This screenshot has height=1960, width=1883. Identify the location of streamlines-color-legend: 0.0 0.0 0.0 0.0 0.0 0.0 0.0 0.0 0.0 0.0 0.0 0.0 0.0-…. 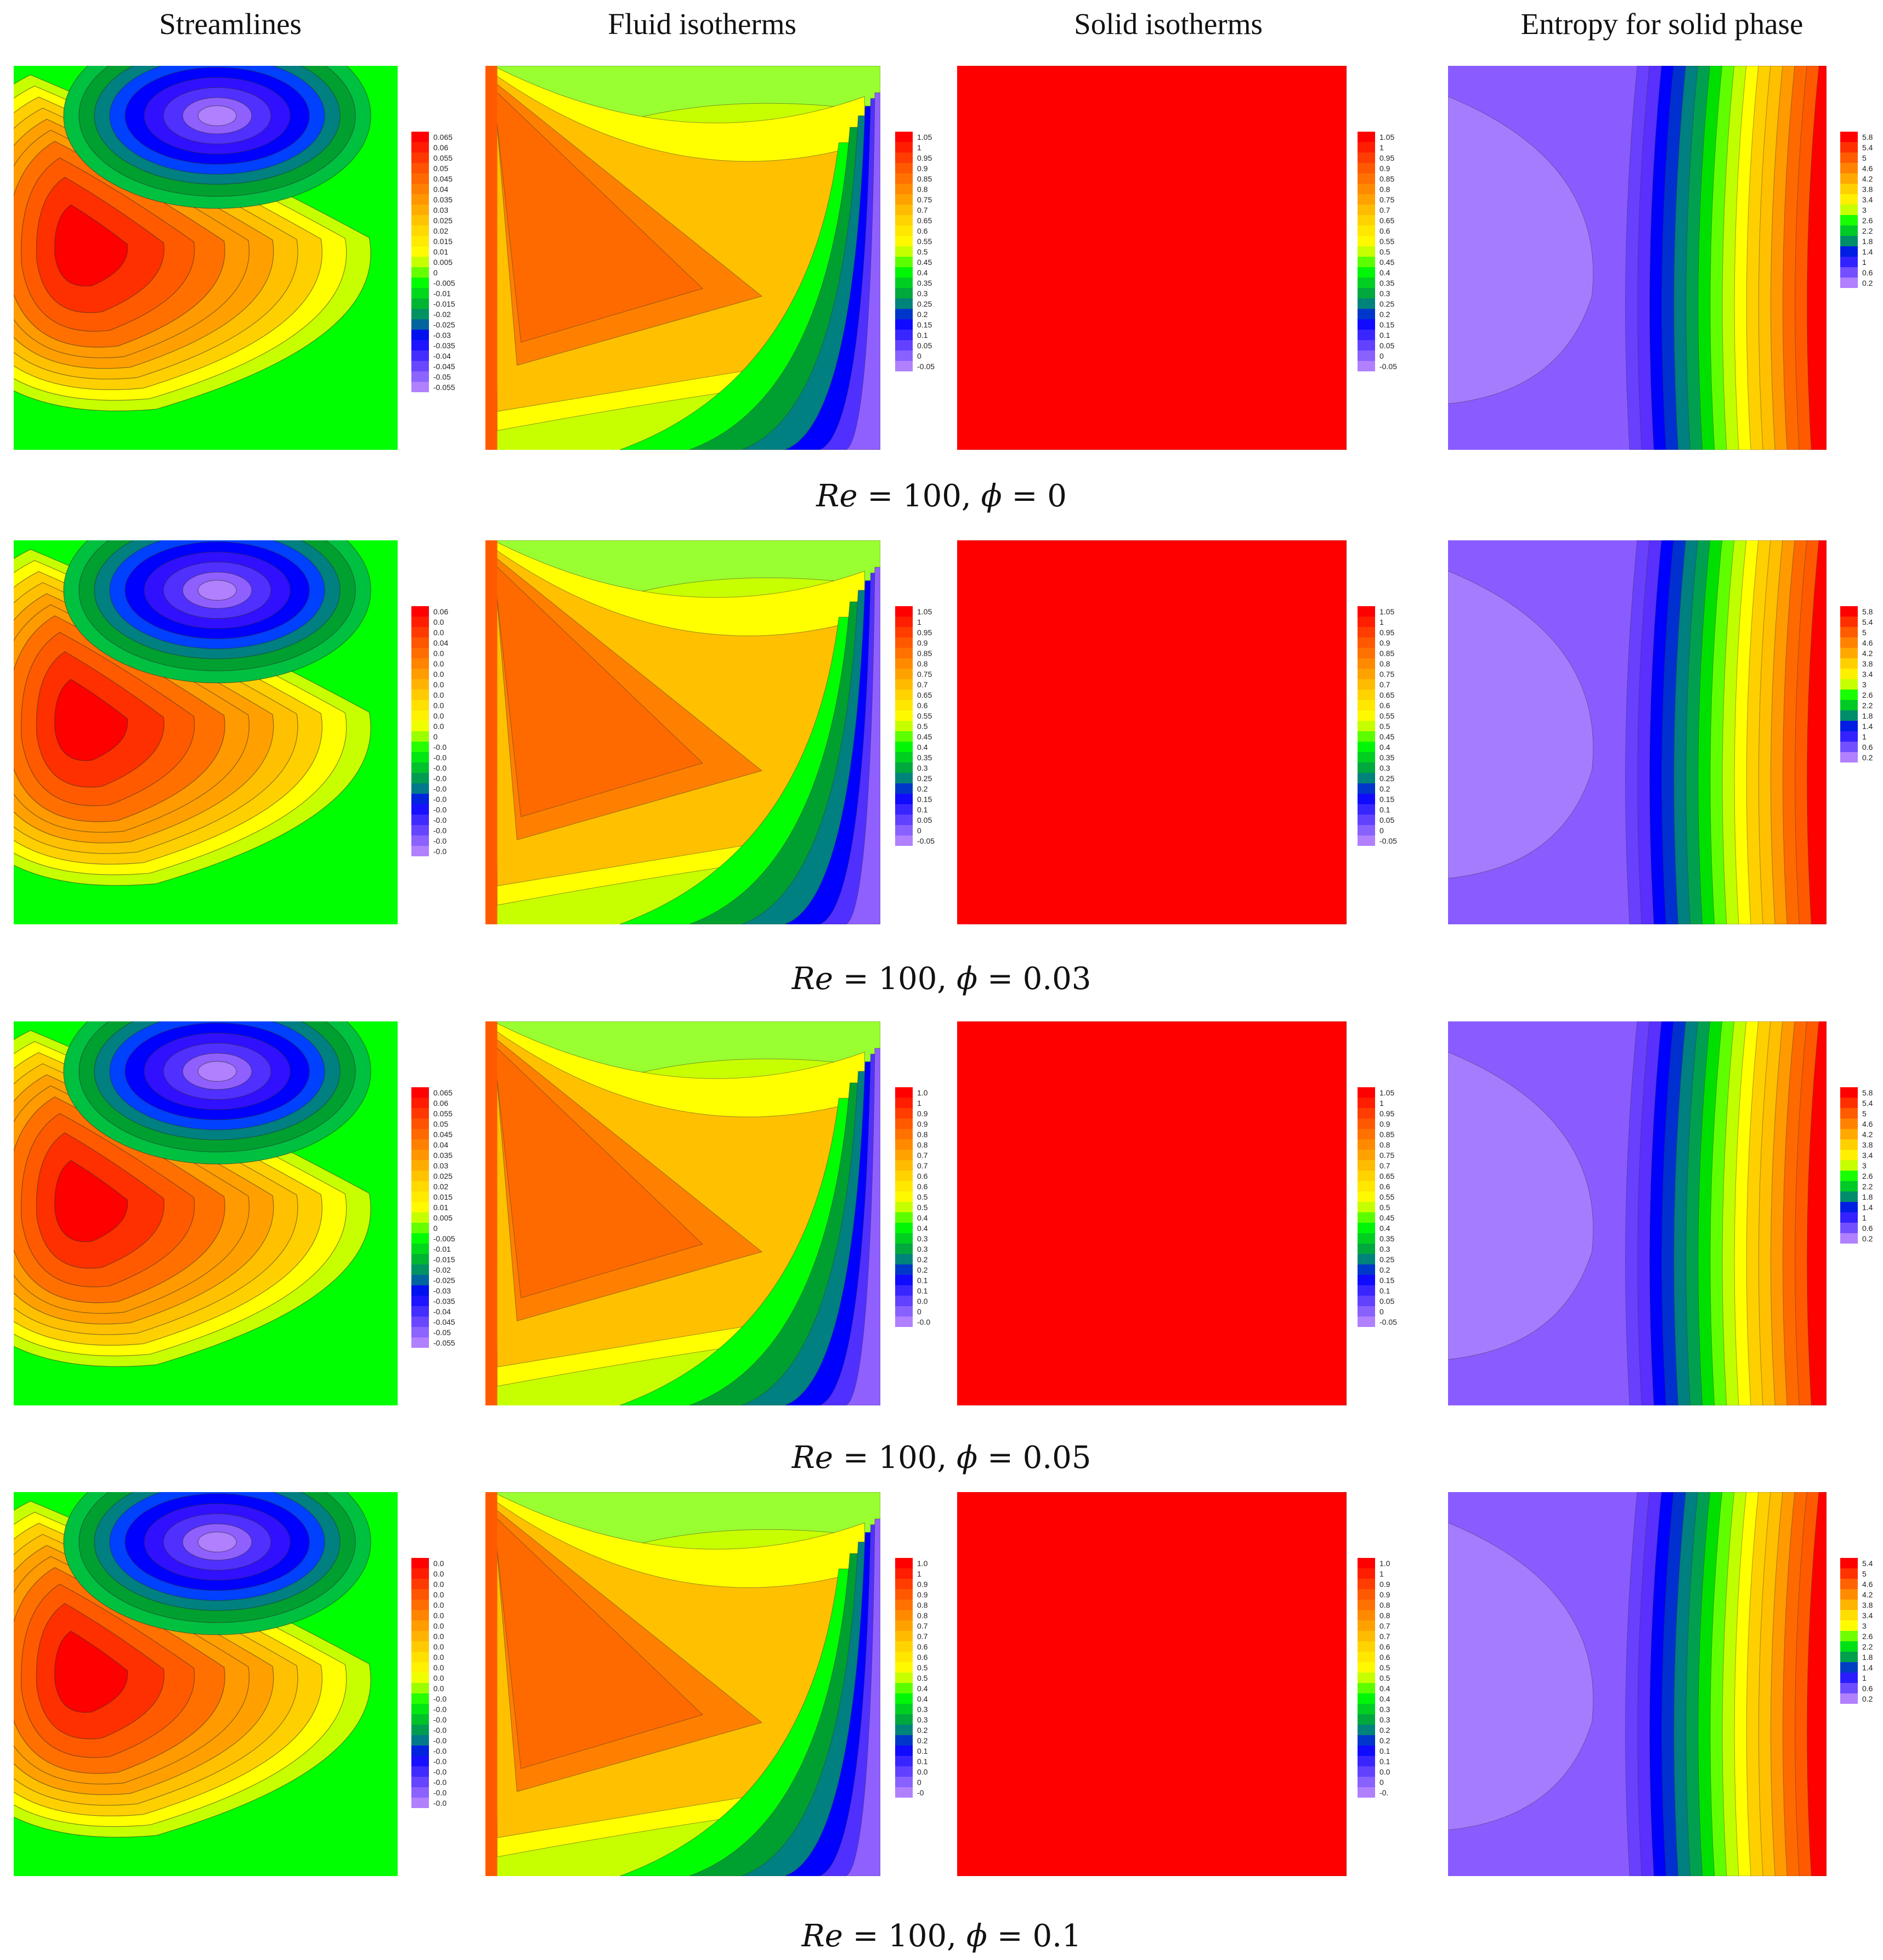
(441, 1683).